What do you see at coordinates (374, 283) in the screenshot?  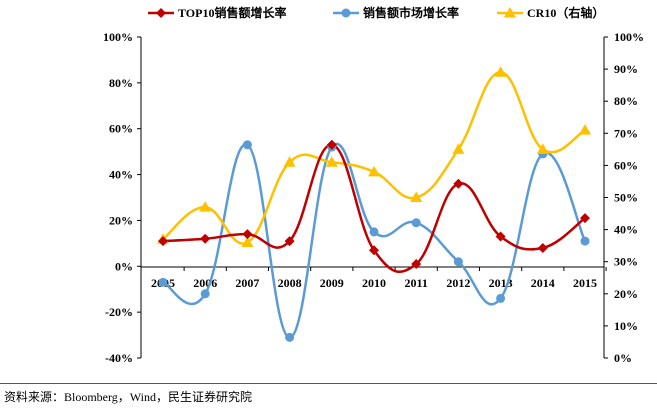 I see `x-tick-label: 2010` at bounding box center [374, 283].